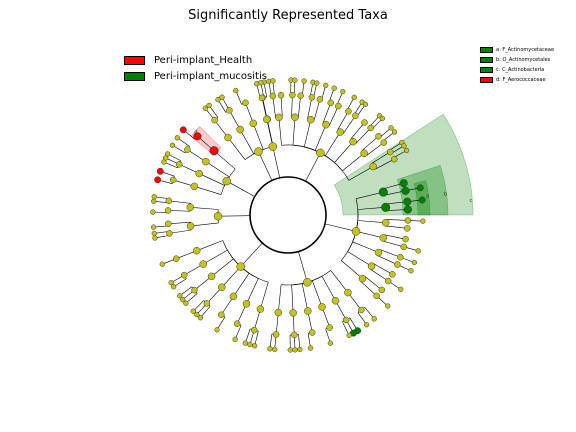  I want to click on clade-legend-item-a: a: F_Actinomycetaceae, so click(517, 50).